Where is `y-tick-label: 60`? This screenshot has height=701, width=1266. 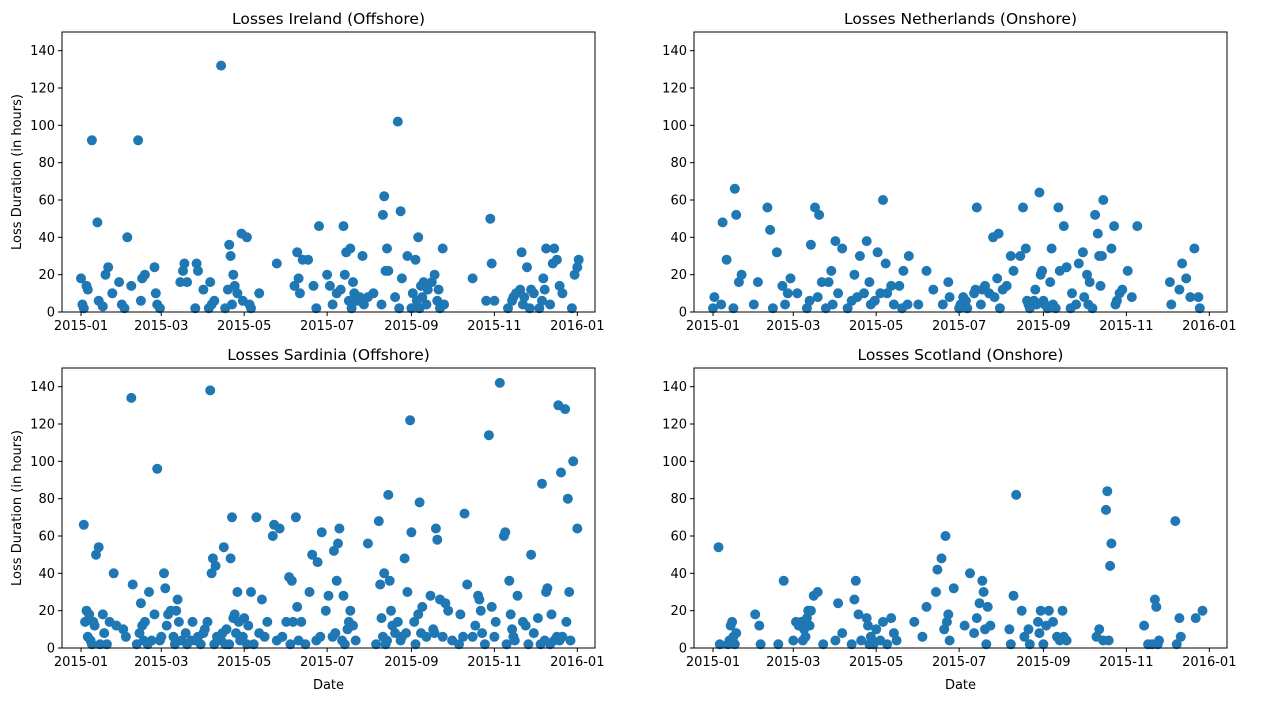 y-tick-label: 60 is located at coordinates (46, 201).